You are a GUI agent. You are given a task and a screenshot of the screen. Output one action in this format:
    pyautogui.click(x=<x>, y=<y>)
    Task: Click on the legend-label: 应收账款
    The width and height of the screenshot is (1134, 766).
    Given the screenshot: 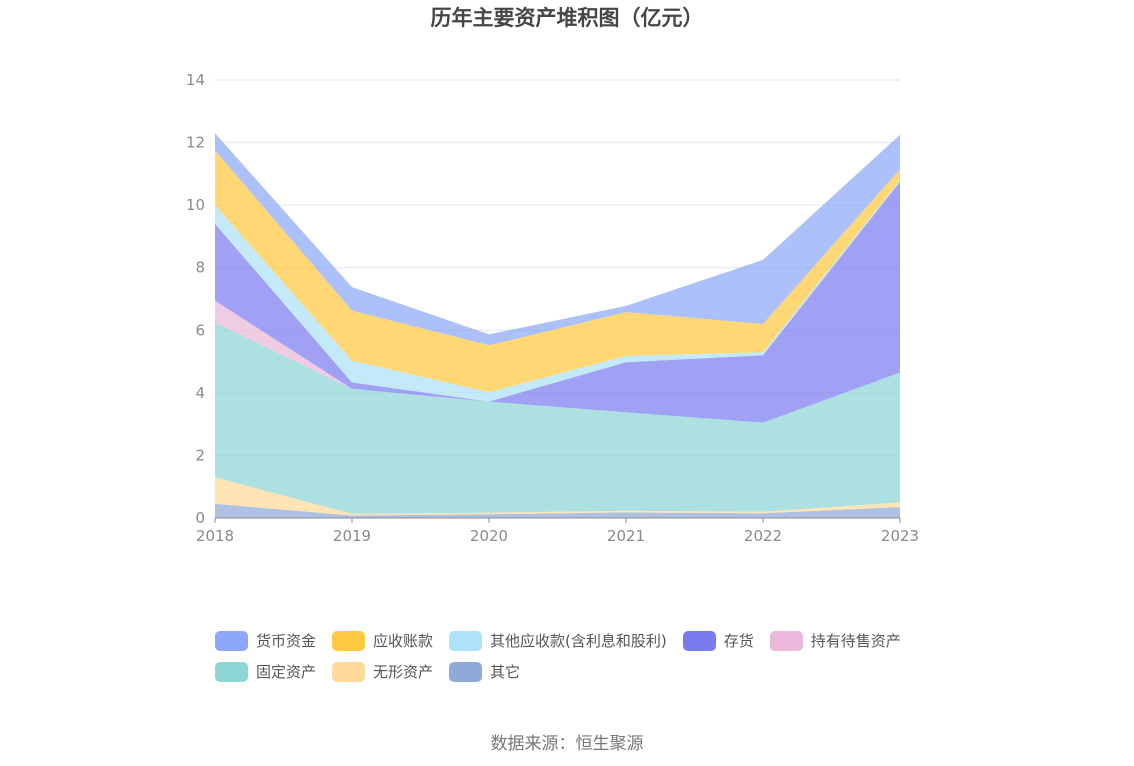 What is the action you would take?
    pyautogui.click(x=403, y=641)
    